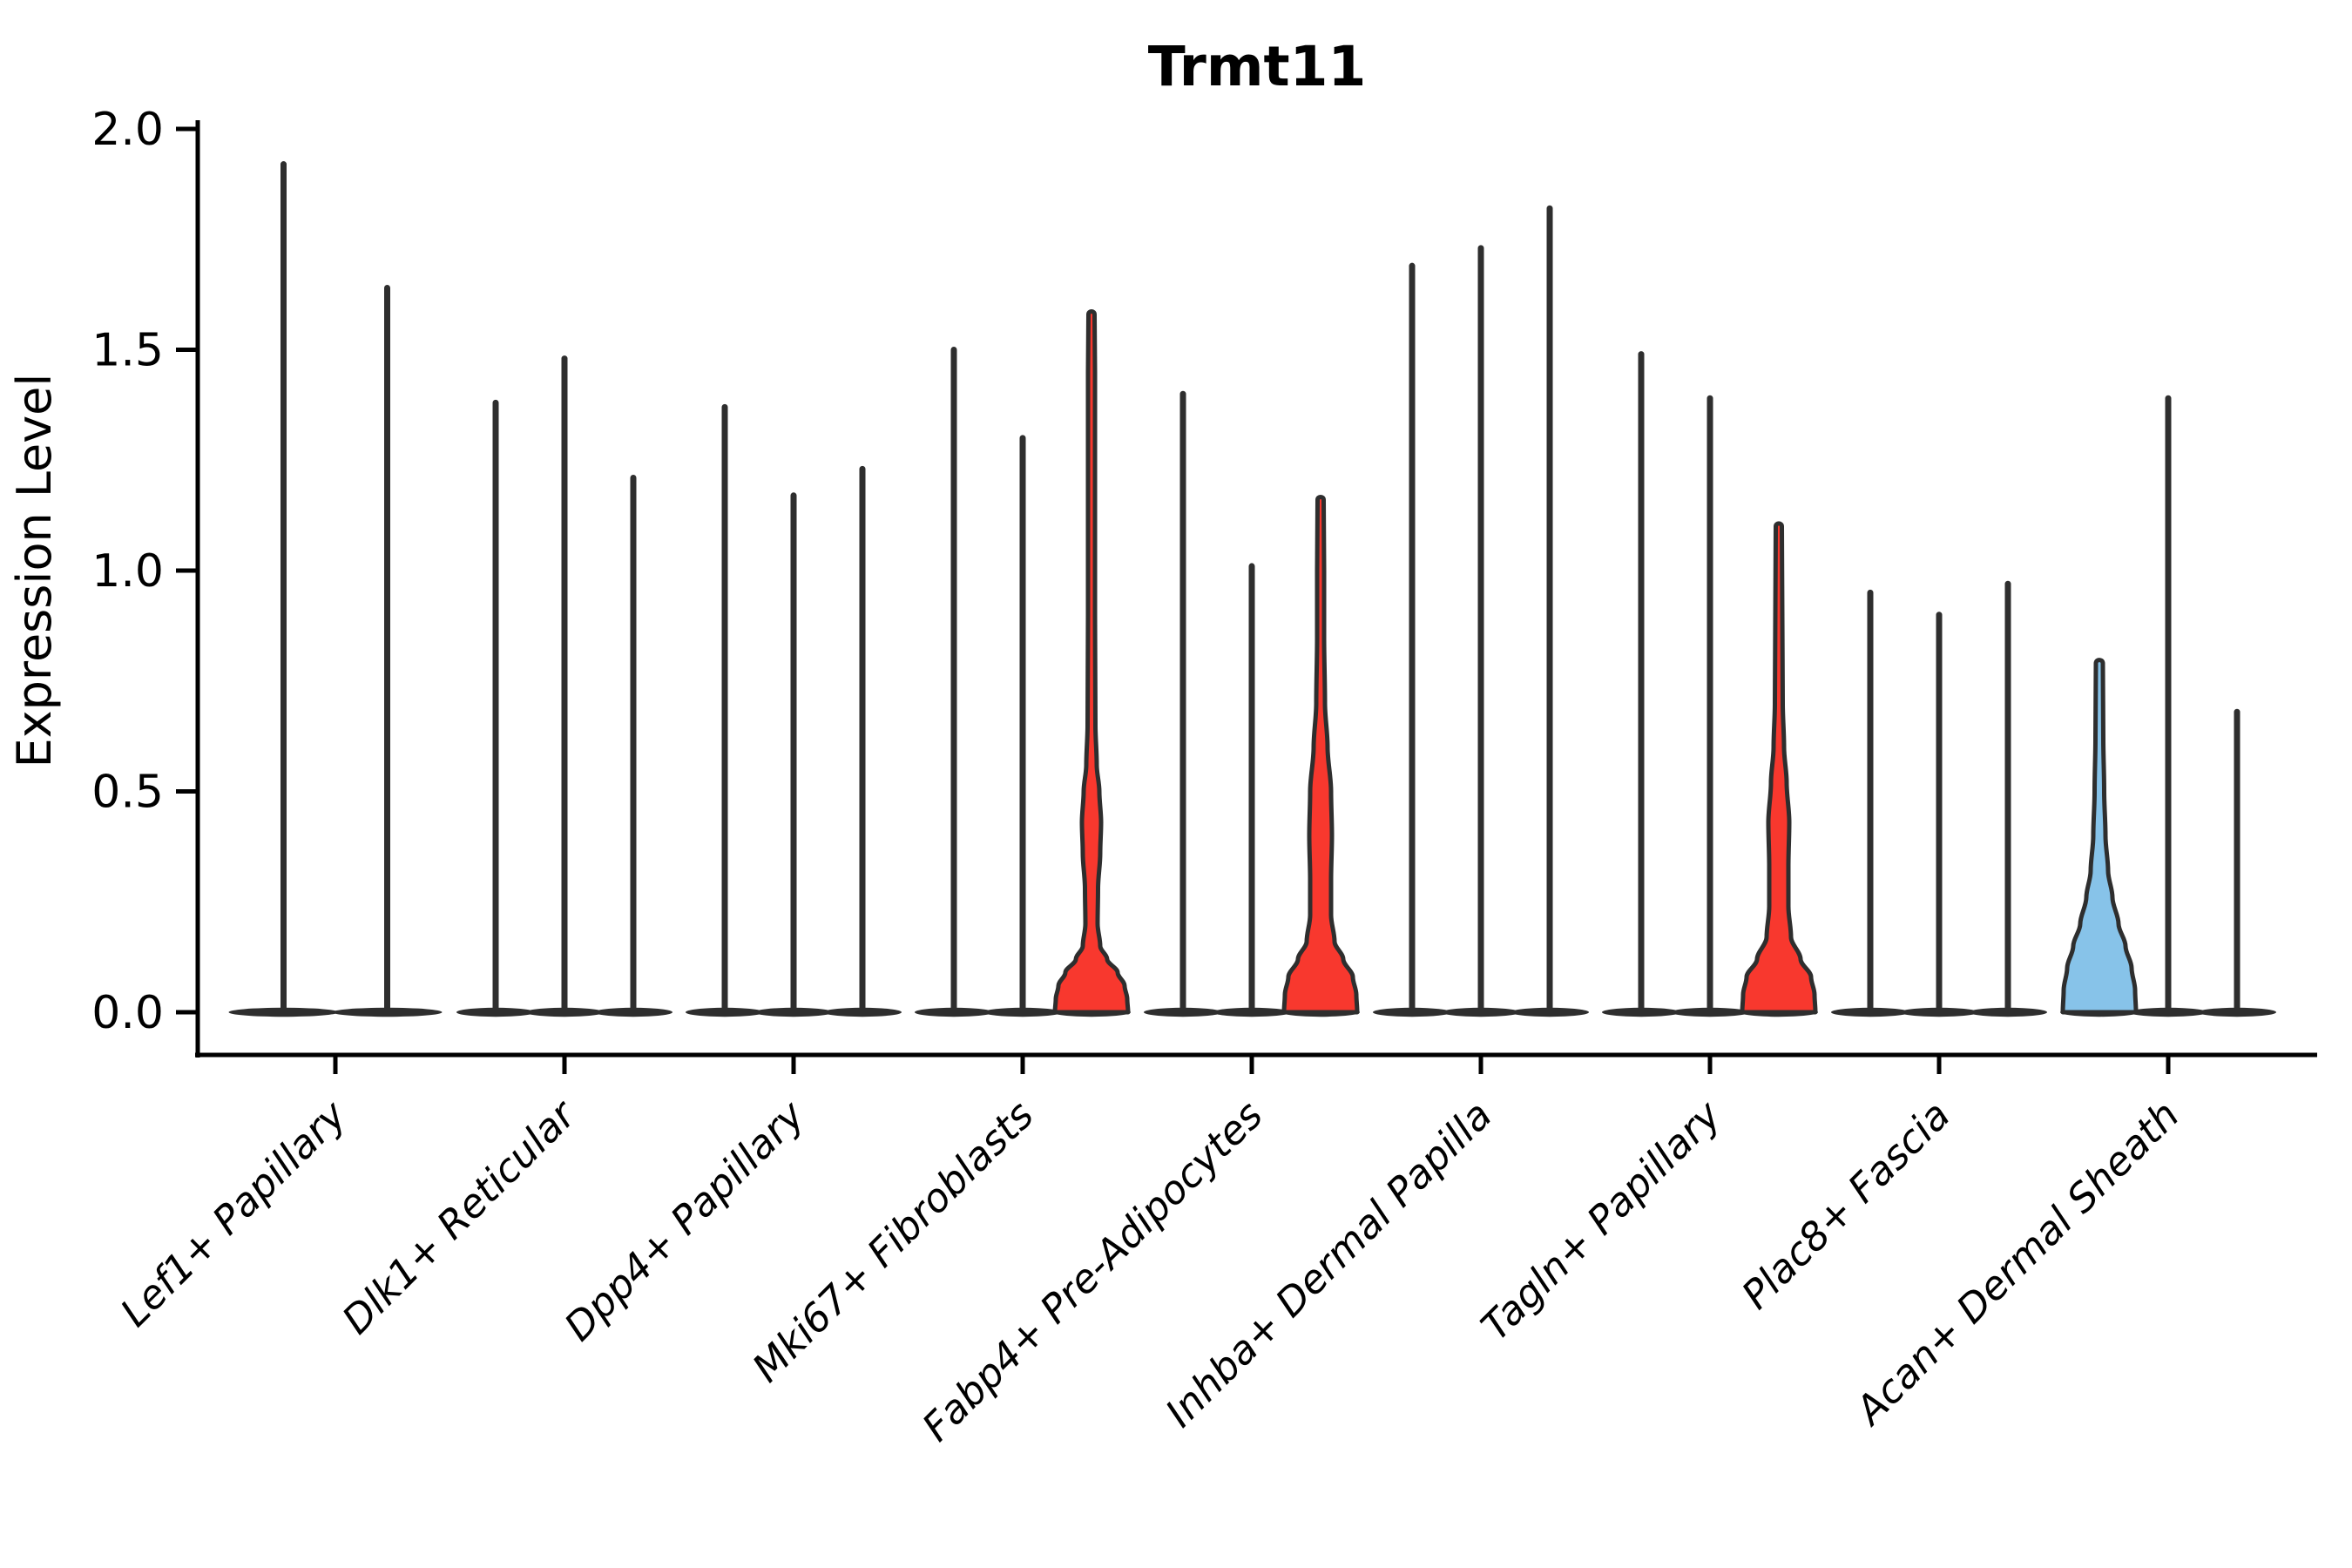 This screenshot has height=1568, width=2352. Describe the element at coordinates (1601, 1220) in the screenshot. I see `x-tick-label: Tagln+ Papillary` at that location.